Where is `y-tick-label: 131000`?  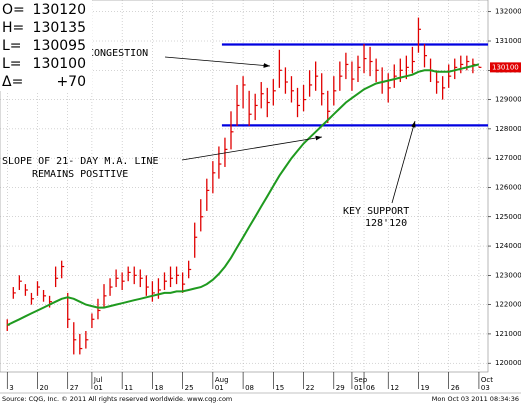 y-tick-label: 131000 is located at coordinates (508, 41).